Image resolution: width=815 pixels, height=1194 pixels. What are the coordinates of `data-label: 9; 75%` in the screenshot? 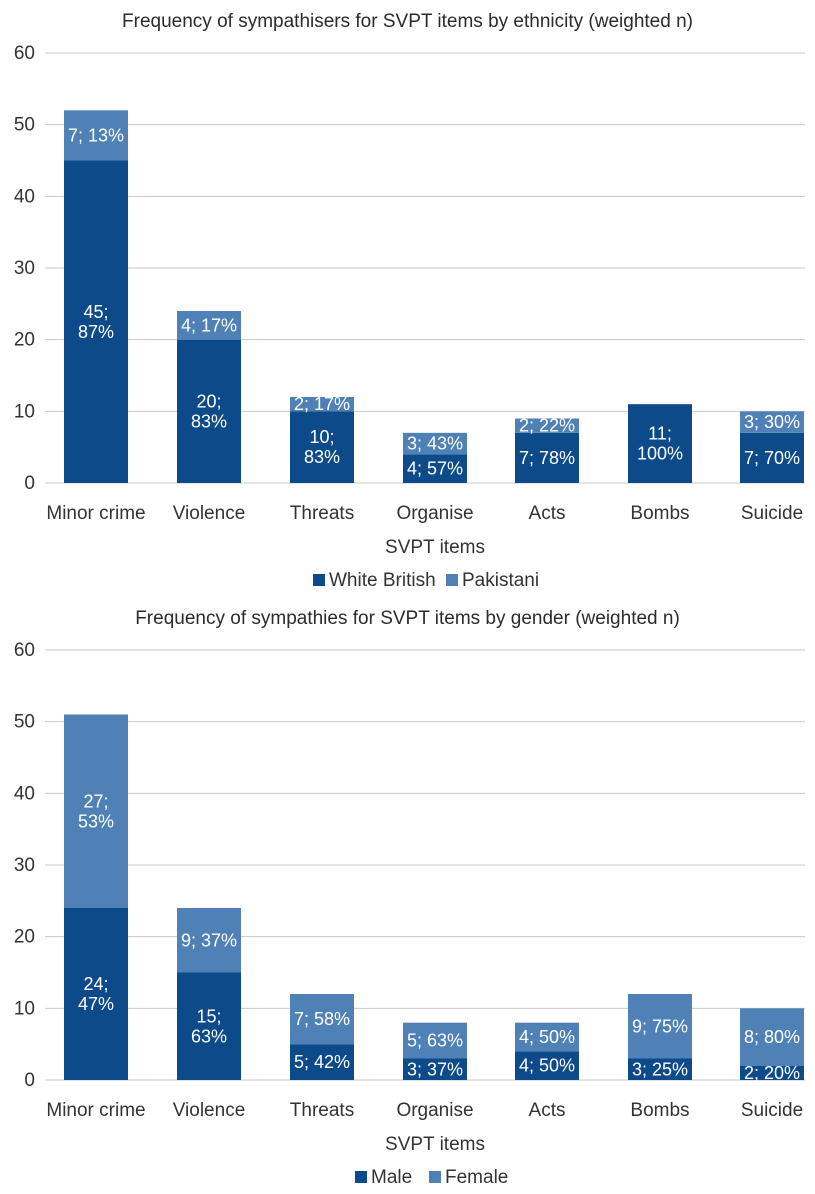 It's located at (660, 1026).